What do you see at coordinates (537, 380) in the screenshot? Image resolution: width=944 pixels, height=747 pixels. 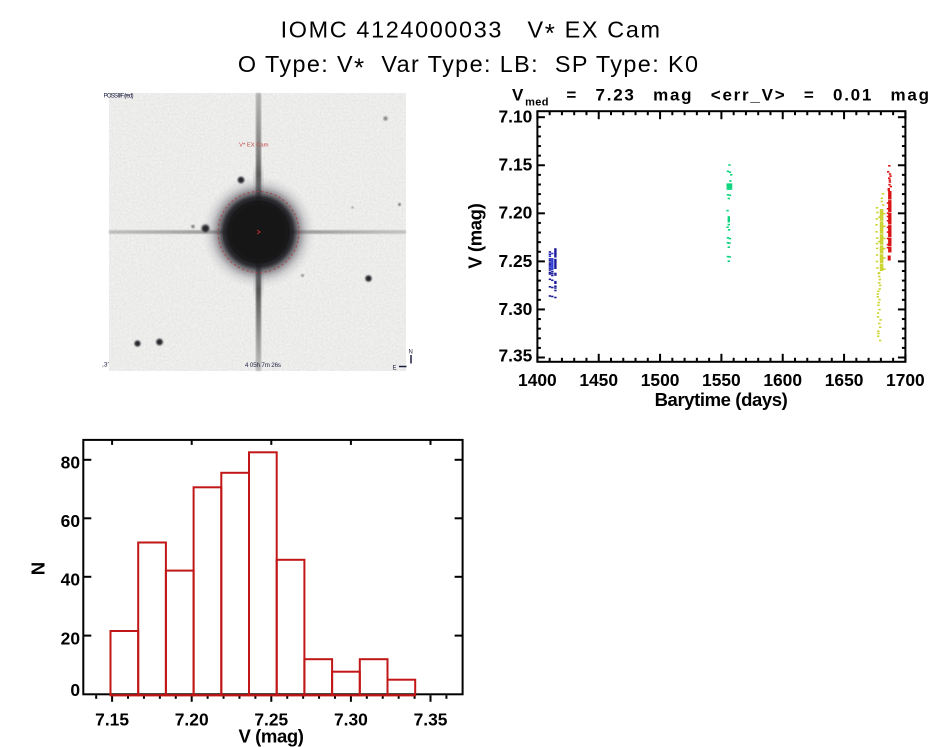 I see `svg-text: 1400` at bounding box center [537, 380].